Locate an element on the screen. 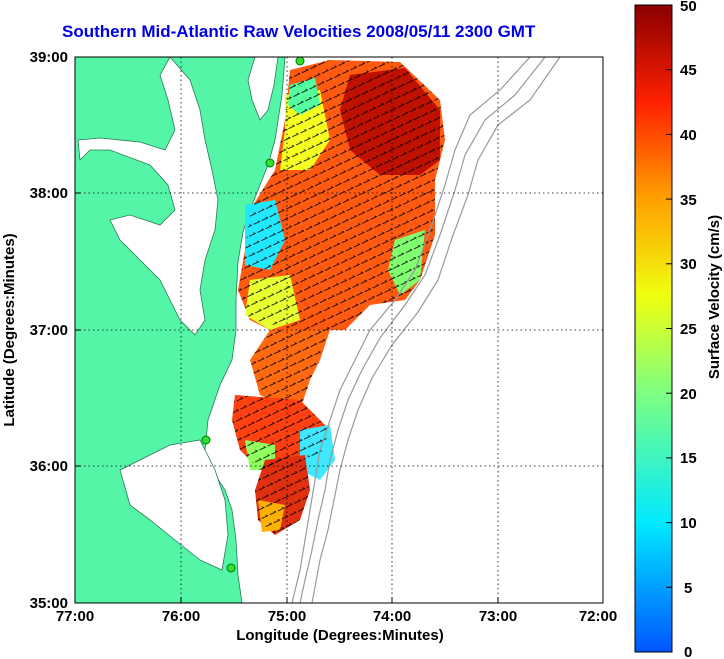  colorbar-tick: 5 is located at coordinates (688, 588).